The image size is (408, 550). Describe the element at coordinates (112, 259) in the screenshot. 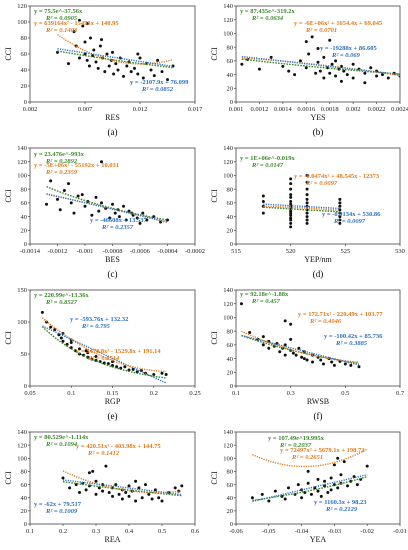

I see `x-axis-label: BES` at that location.